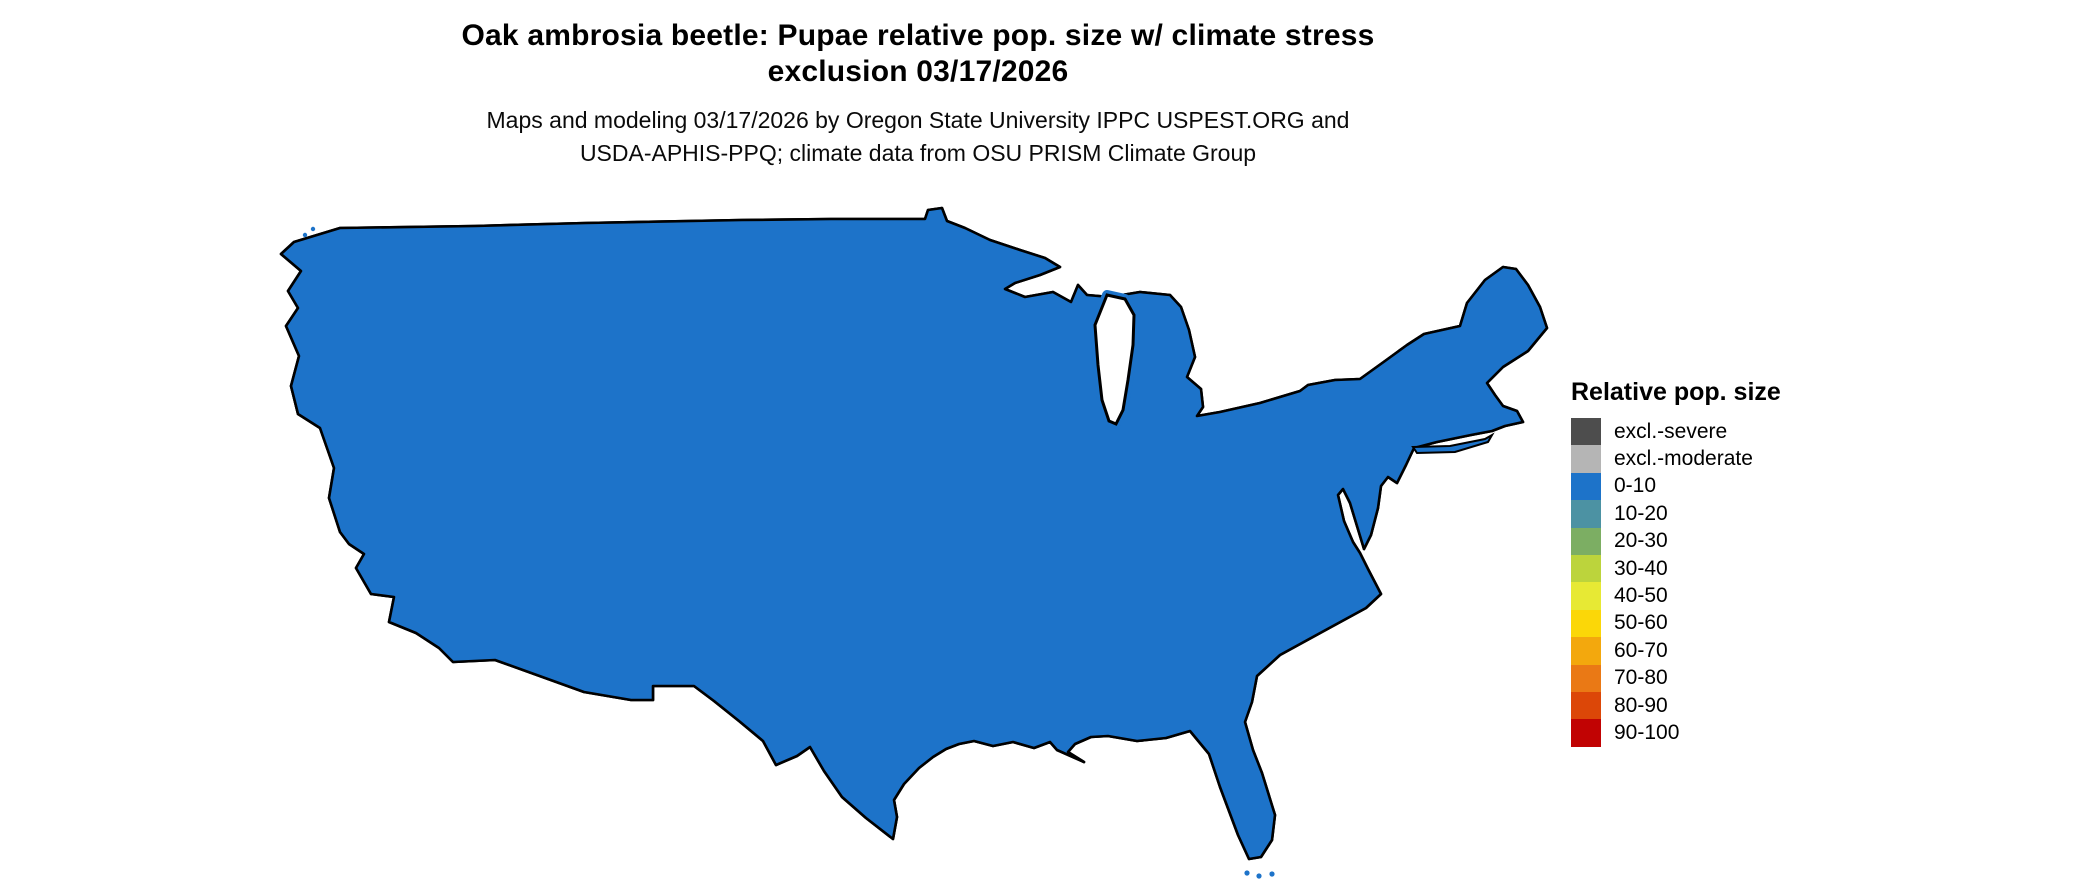 This screenshot has height=892, width=2100. I want to click on legend-row: 40-50, so click(1721, 596).